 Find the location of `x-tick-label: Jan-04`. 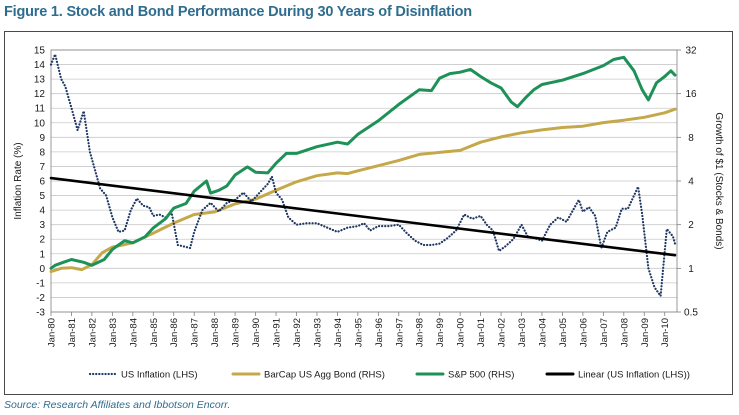

x-tick-label: Jan-04 is located at coordinates (542, 332).